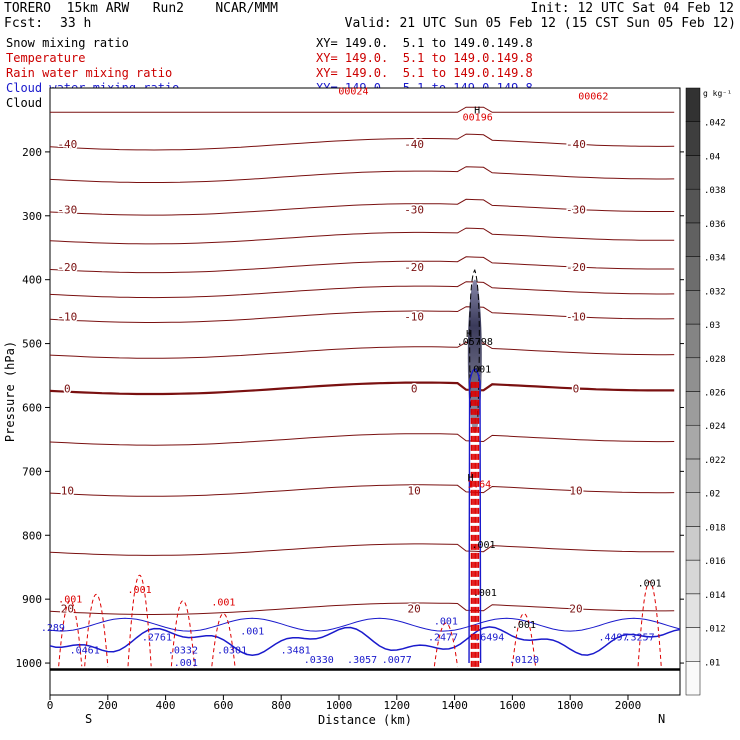 Image resolution: width=740 pixels, height=740 pixels. Describe the element at coordinates (524, 660) in the screenshot. I see `contour-annotation: .0120` at that location.